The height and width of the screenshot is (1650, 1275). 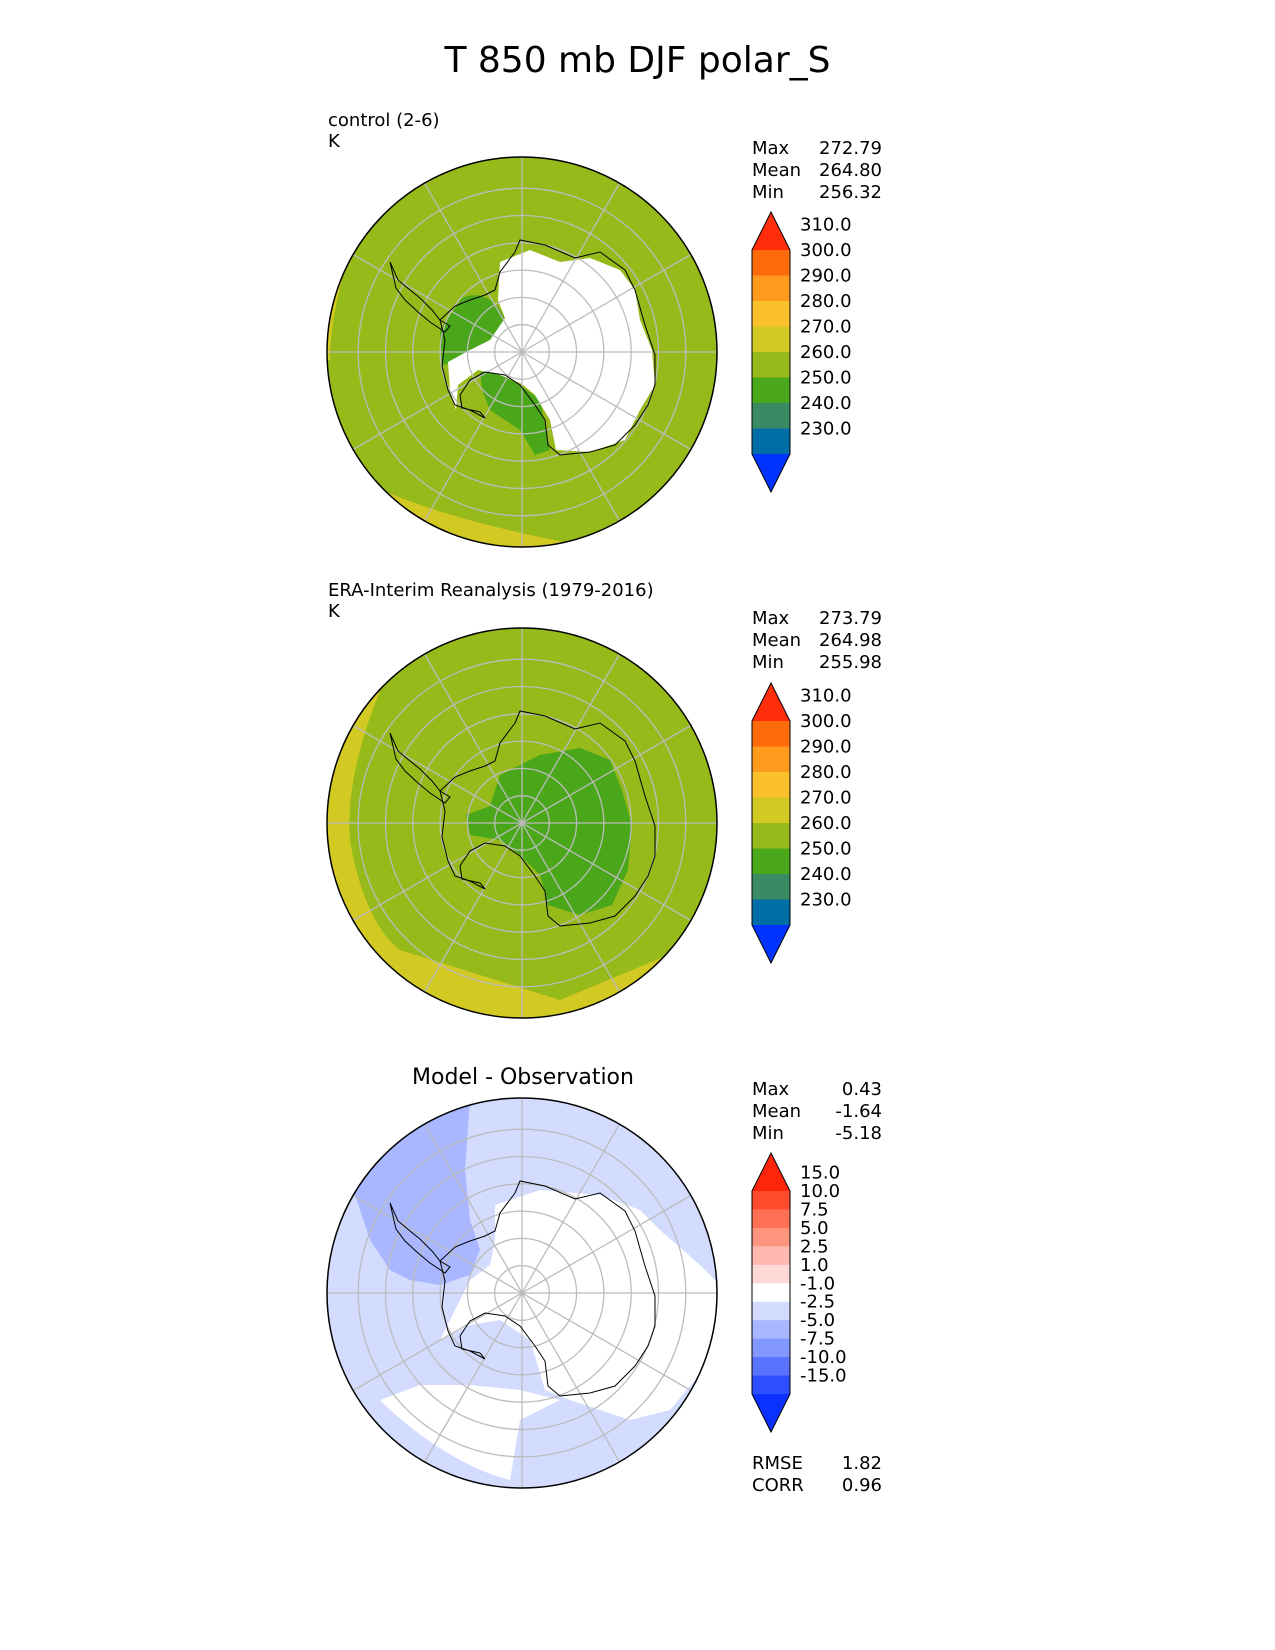 What do you see at coordinates (551, 351) in the screenshot?
I see `panel1-masked-interior` at bounding box center [551, 351].